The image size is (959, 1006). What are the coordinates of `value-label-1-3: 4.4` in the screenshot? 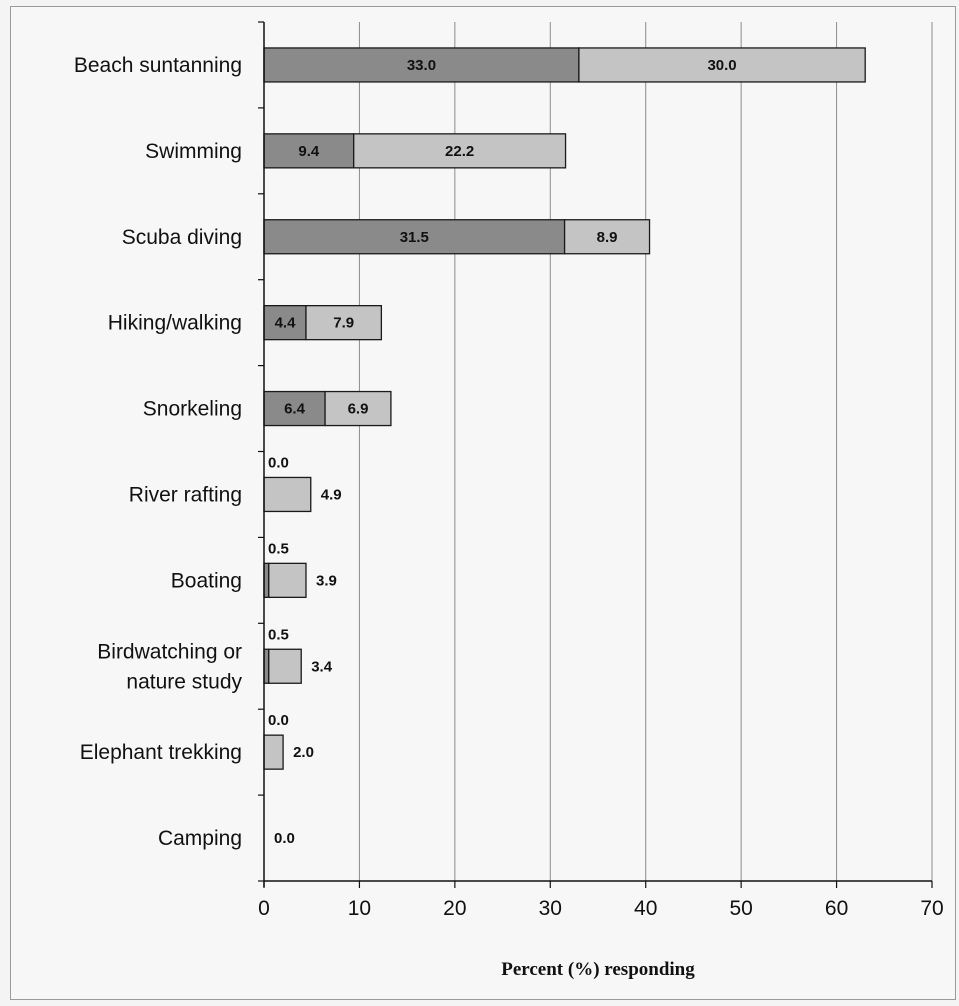 It's located at (286, 323).